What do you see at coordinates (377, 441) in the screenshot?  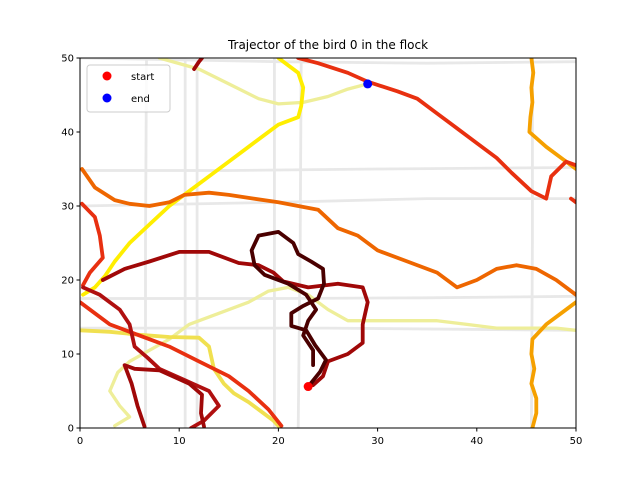 I see `x-tick-label: 30` at bounding box center [377, 441].